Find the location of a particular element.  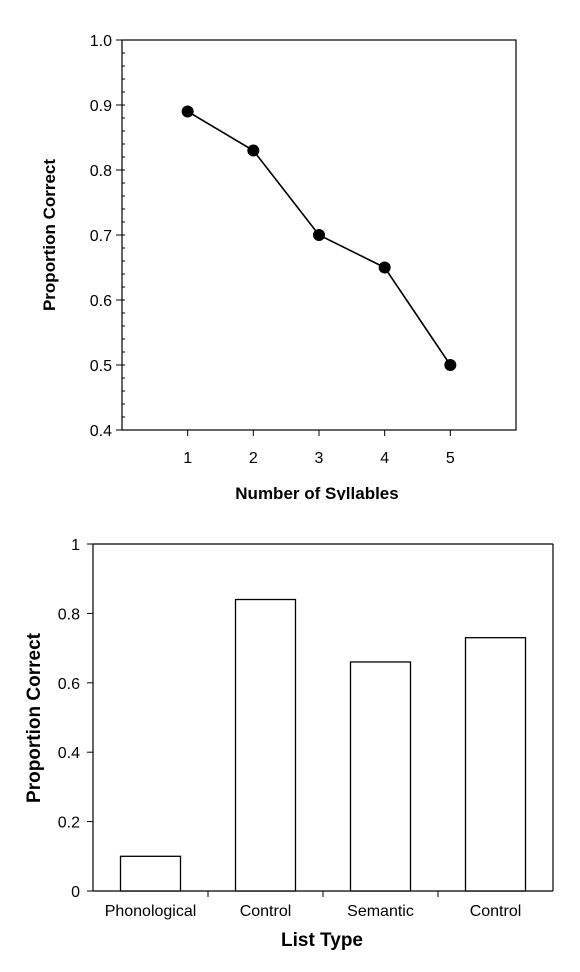

chart2-x-axis-label: List Type is located at coordinates (322, 940).